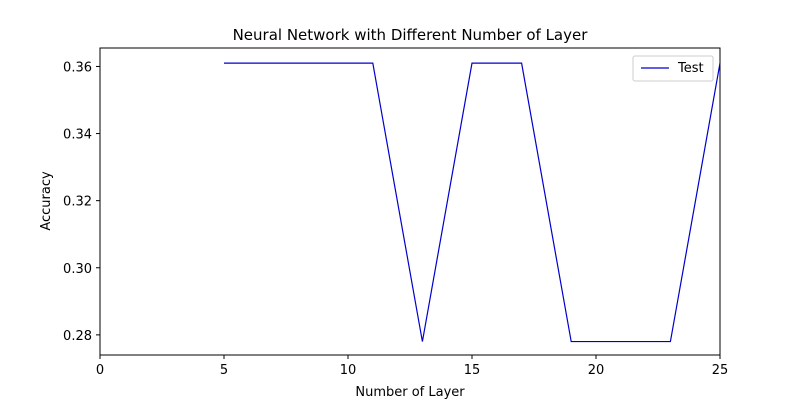  Describe the element at coordinates (77, 67) in the screenshot. I see `y-tick-label: 0.36` at that location.